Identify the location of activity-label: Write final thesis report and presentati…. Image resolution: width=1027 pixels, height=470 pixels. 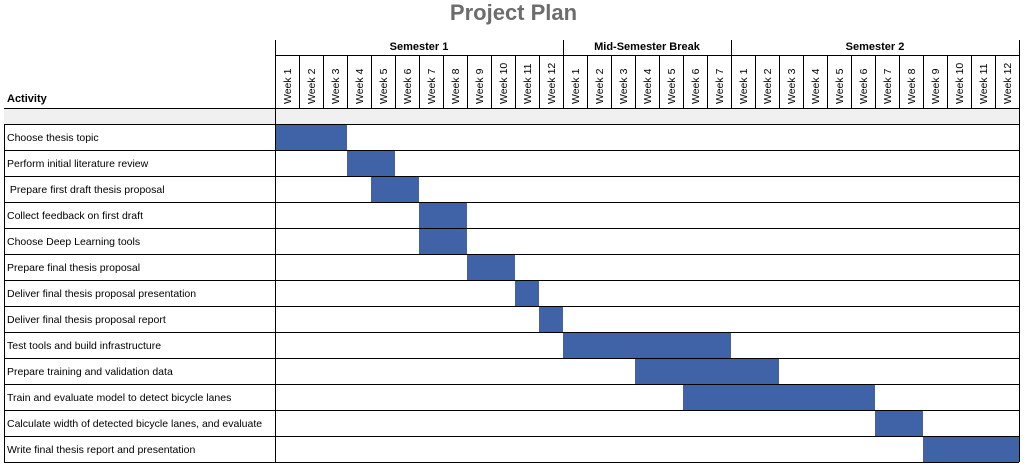
(101, 450).